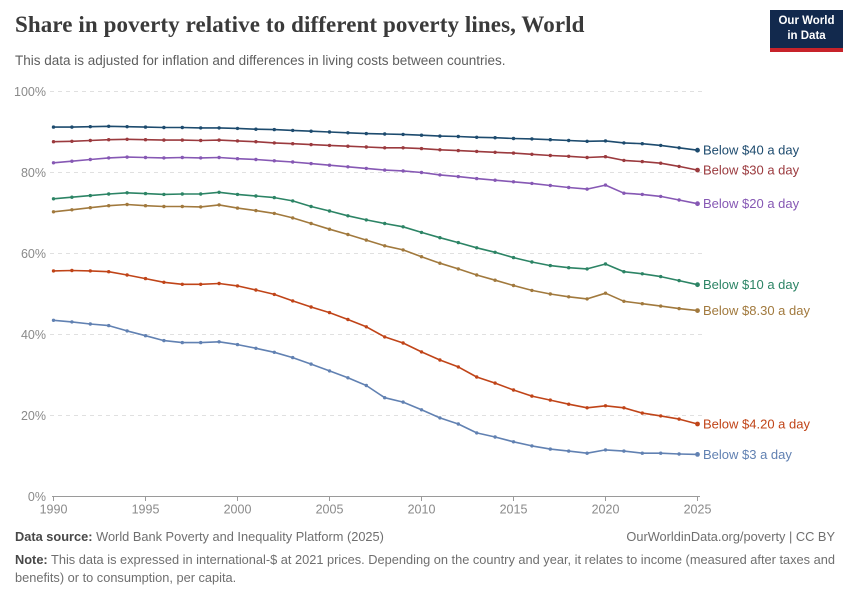  What do you see at coordinates (425, 183) in the screenshot?
I see `series-below-20-a-day: Below $20 a day` at bounding box center [425, 183].